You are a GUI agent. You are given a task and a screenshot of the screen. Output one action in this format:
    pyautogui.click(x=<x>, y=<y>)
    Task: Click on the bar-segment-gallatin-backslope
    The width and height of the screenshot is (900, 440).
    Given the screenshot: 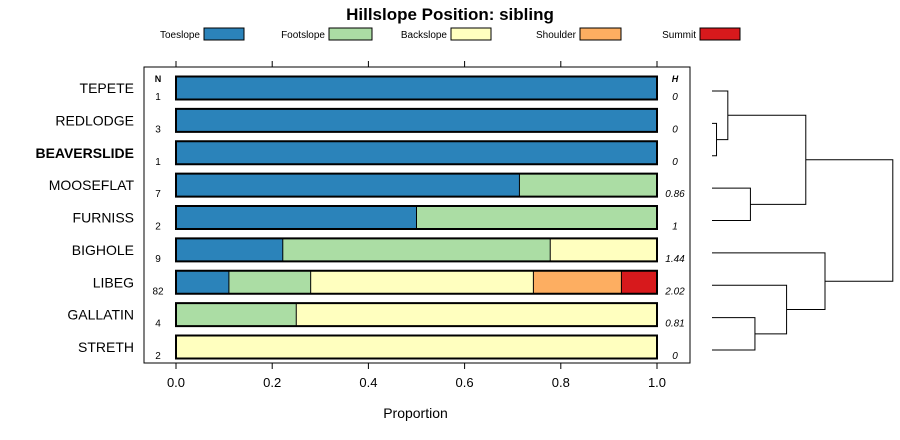 What is the action you would take?
    pyautogui.click(x=476, y=315)
    